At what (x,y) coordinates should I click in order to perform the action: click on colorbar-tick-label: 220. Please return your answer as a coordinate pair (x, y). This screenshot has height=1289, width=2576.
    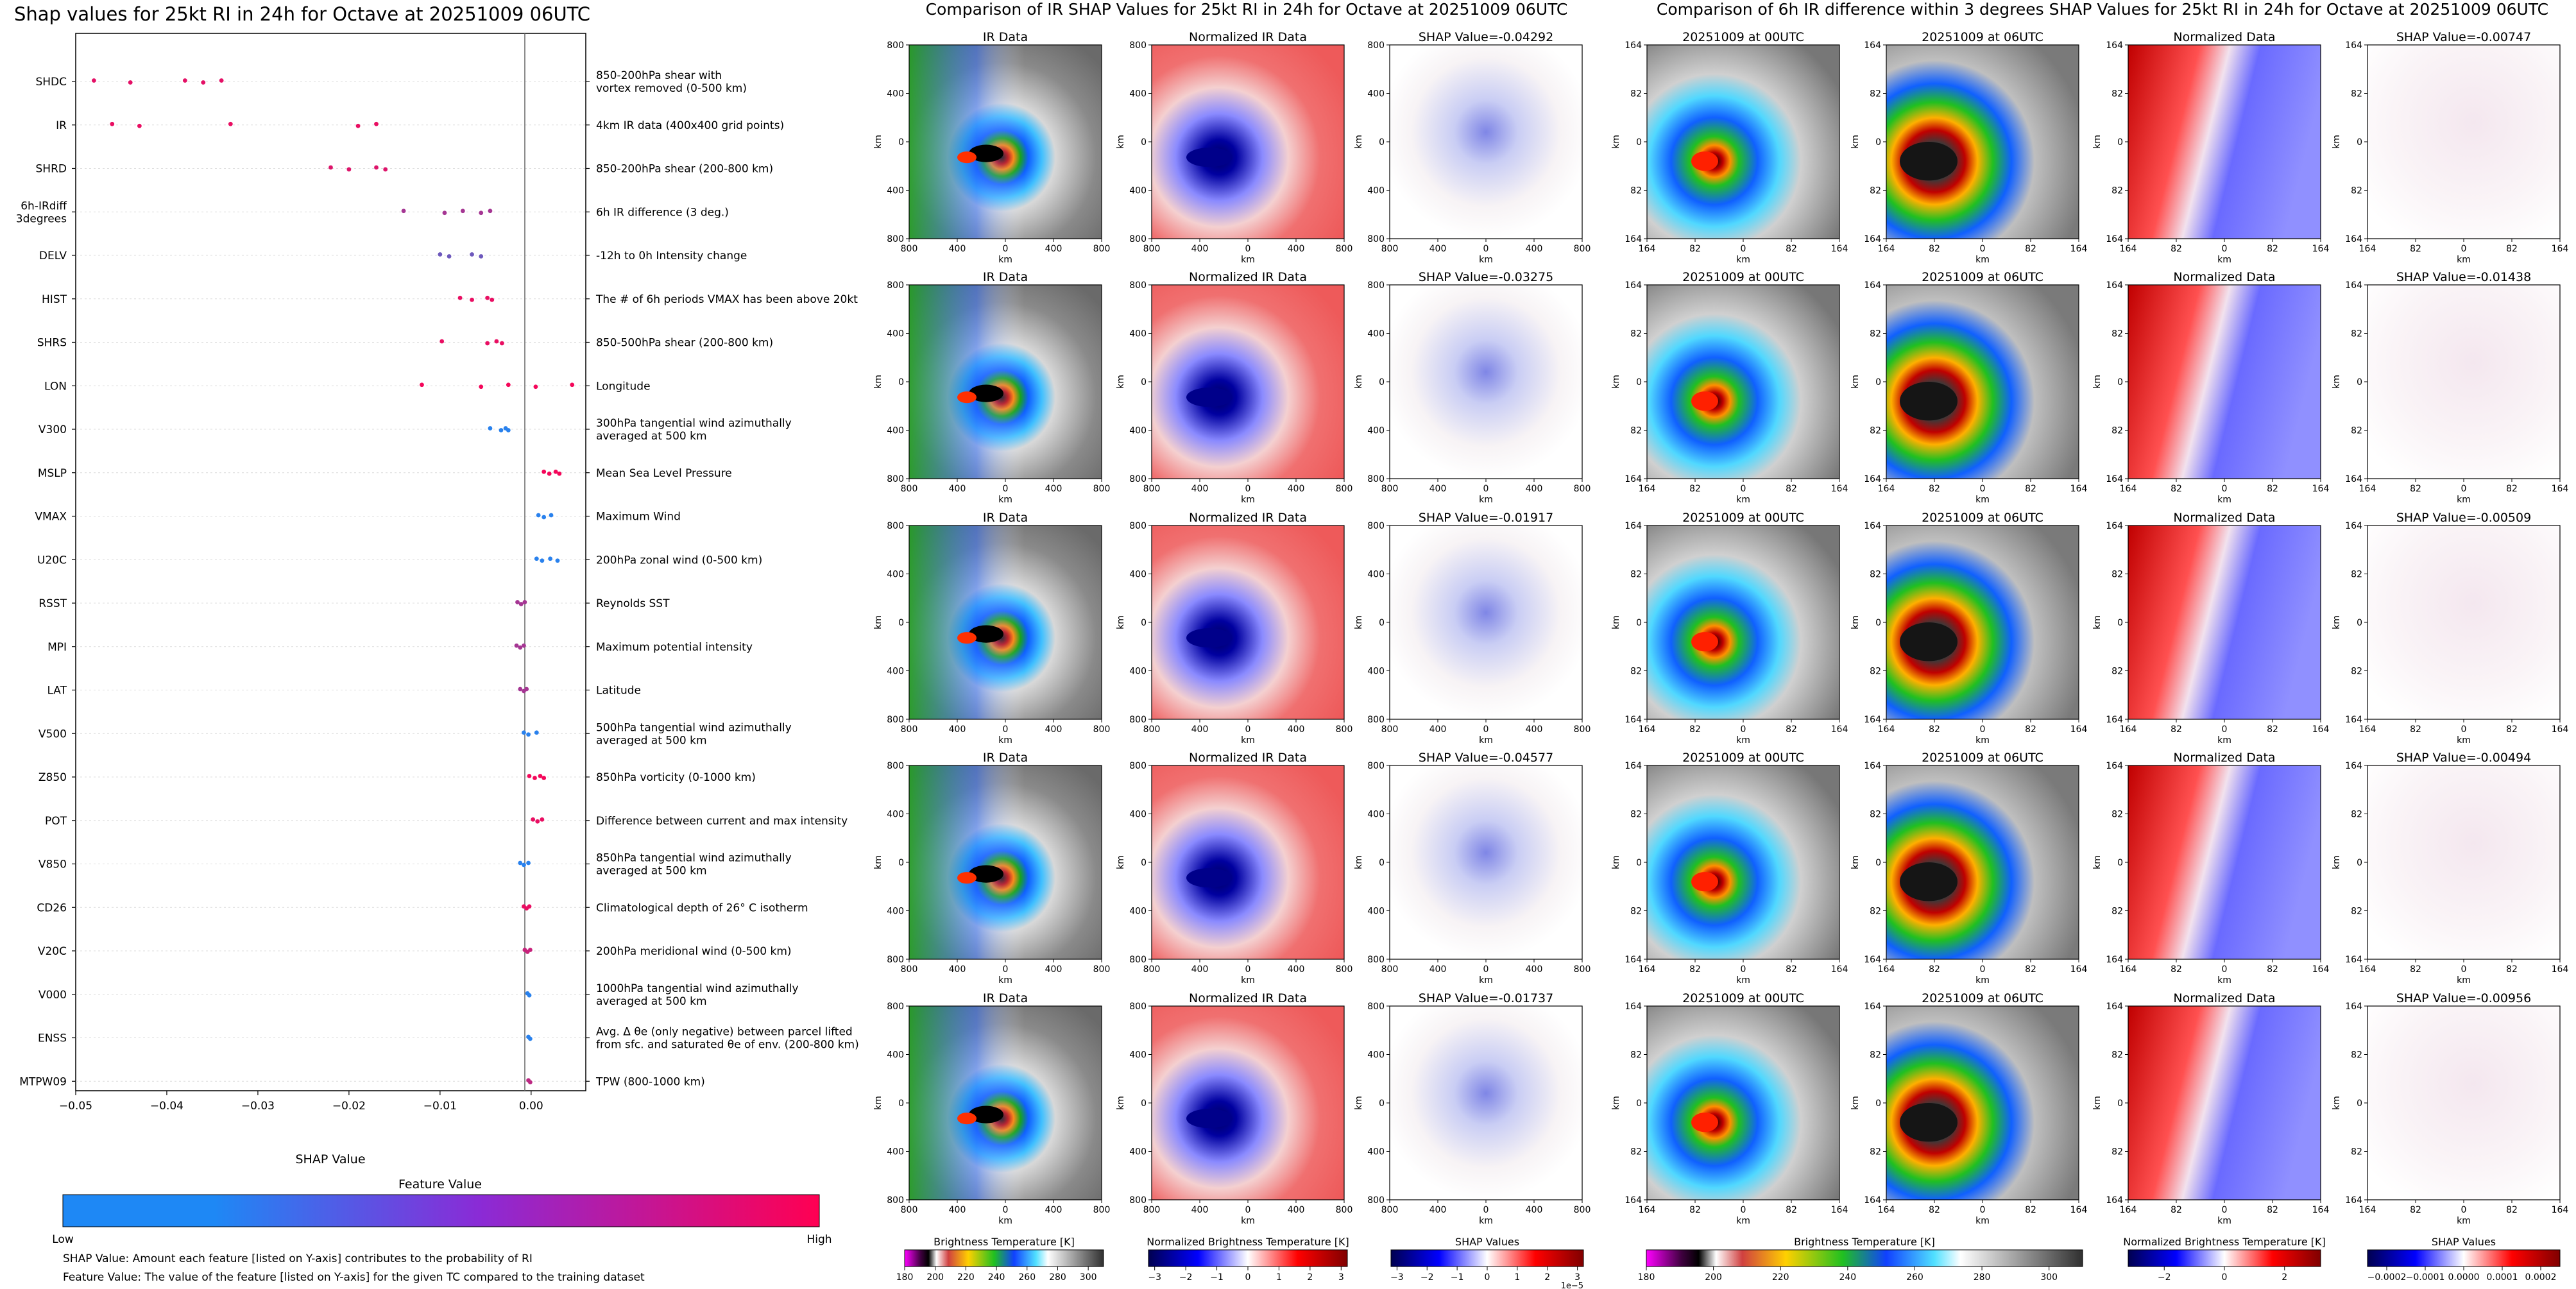
    Looking at the image, I should click on (966, 1277).